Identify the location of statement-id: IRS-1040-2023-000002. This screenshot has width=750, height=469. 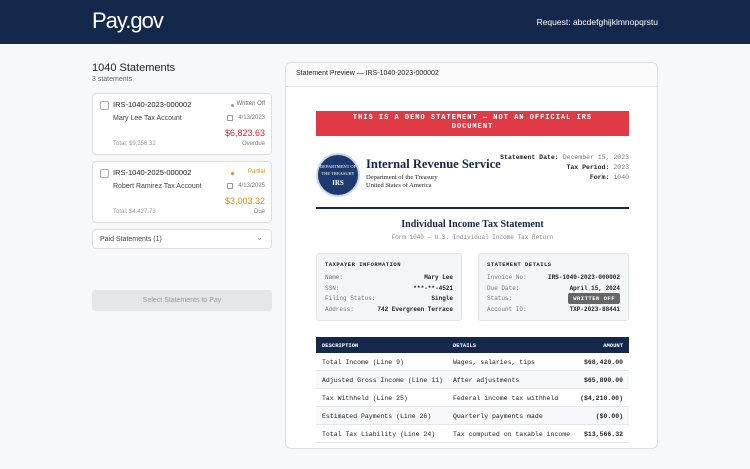
(152, 104).